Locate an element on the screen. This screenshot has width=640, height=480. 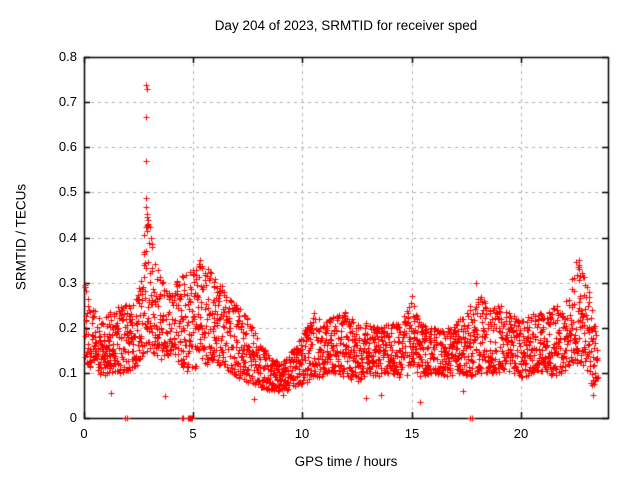
y-tick-label: 0.5 is located at coordinates (67, 191).